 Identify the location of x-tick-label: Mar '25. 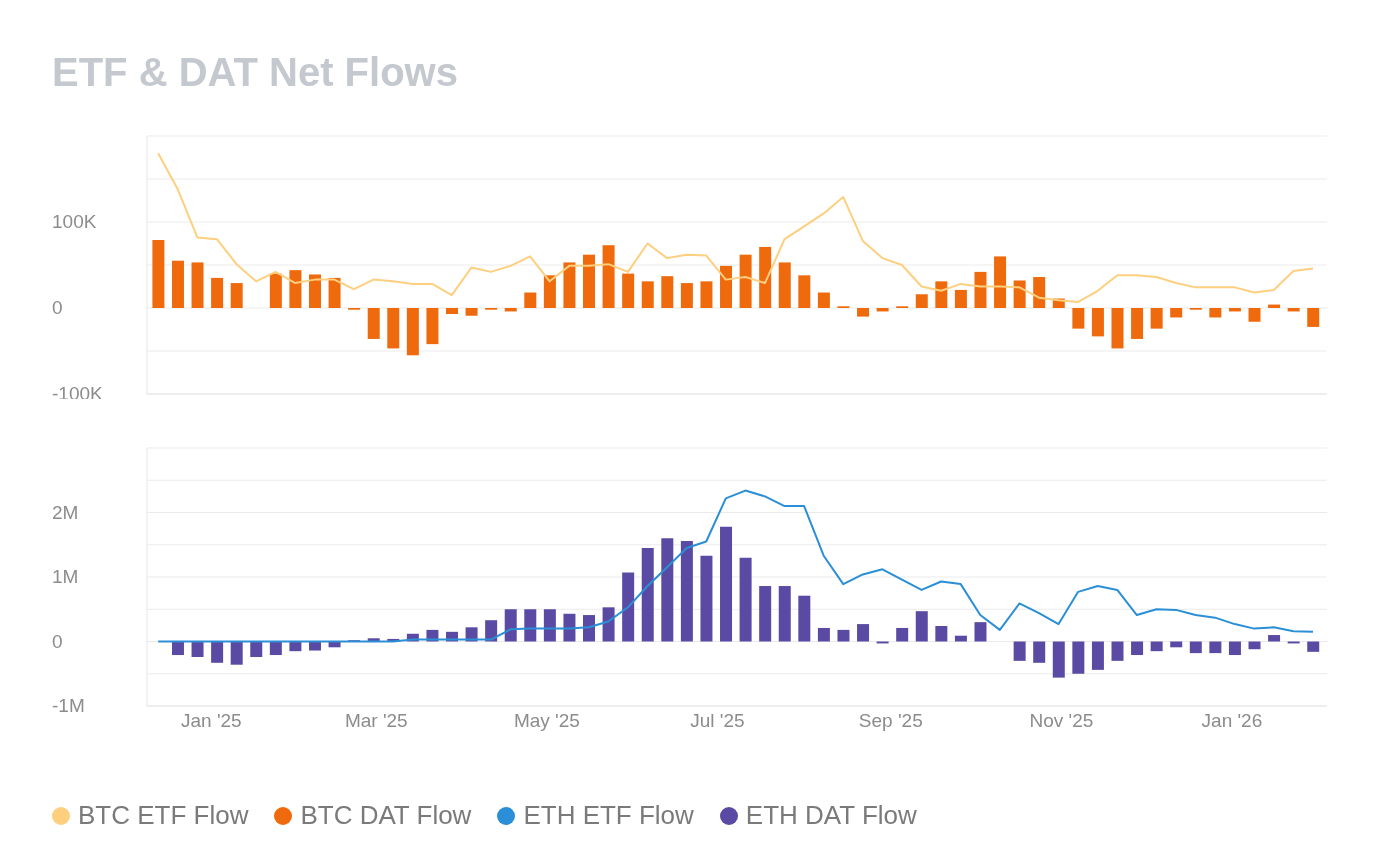
(376, 721).